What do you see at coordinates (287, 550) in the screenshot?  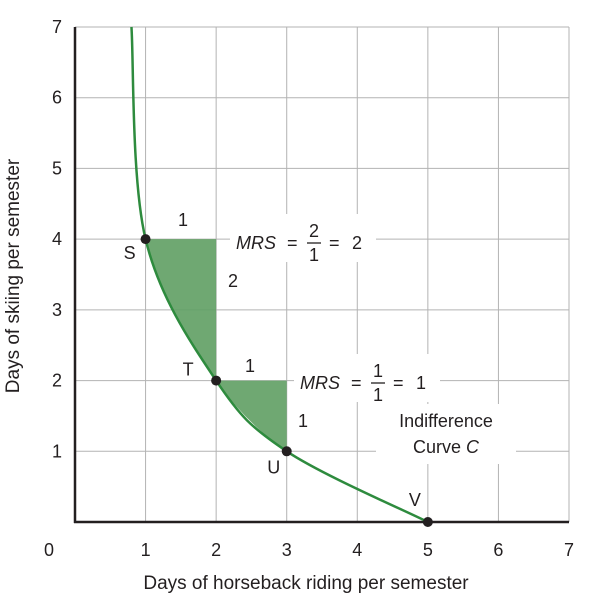 I see `x-tick-label: 3` at bounding box center [287, 550].